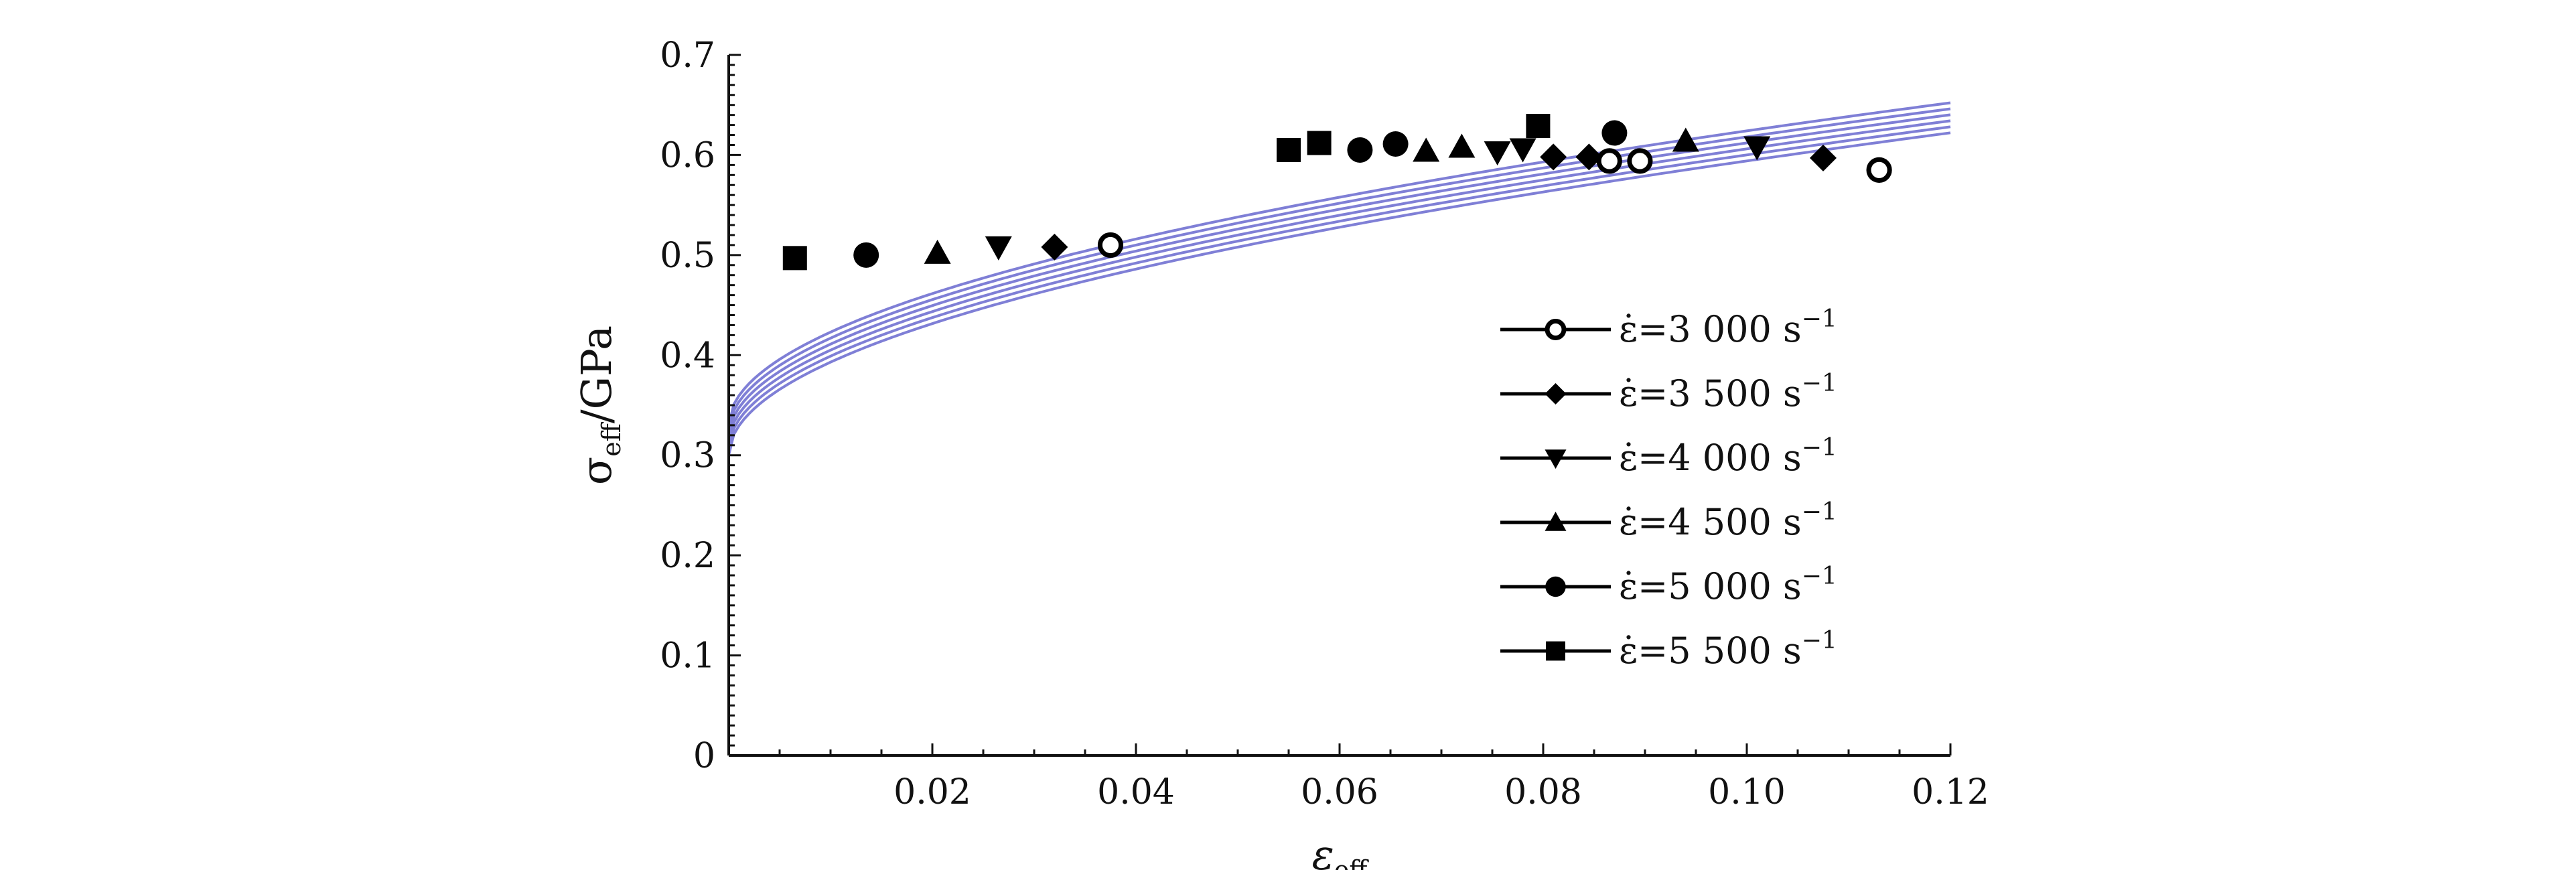  What do you see at coordinates (1339, 792) in the screenshot?
I see `x-tick-label: 0.06` at bounding box center [1339, 792].